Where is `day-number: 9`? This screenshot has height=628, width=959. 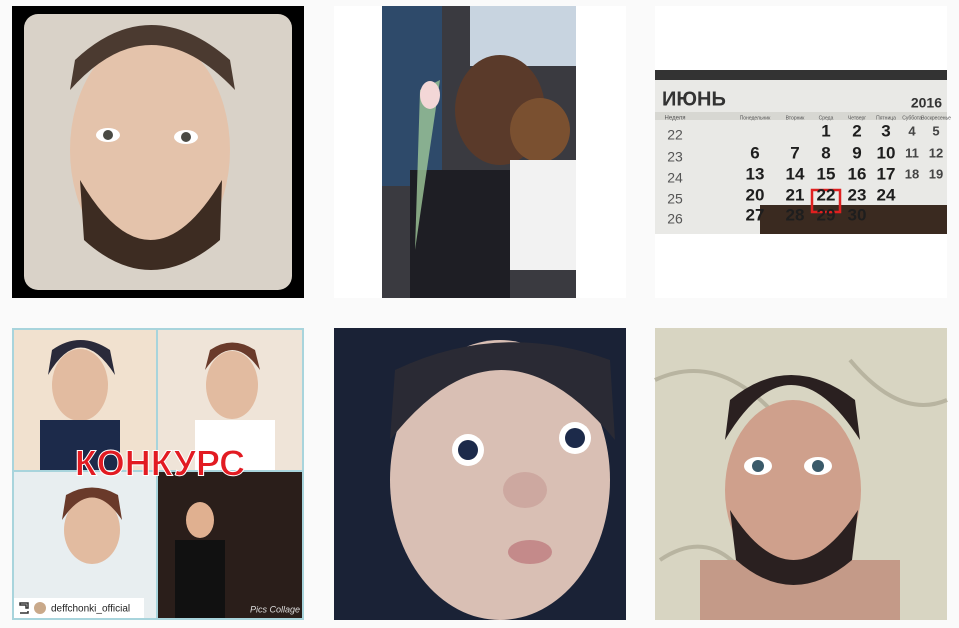 day-number: 9 is located at coordinates (856, 152).